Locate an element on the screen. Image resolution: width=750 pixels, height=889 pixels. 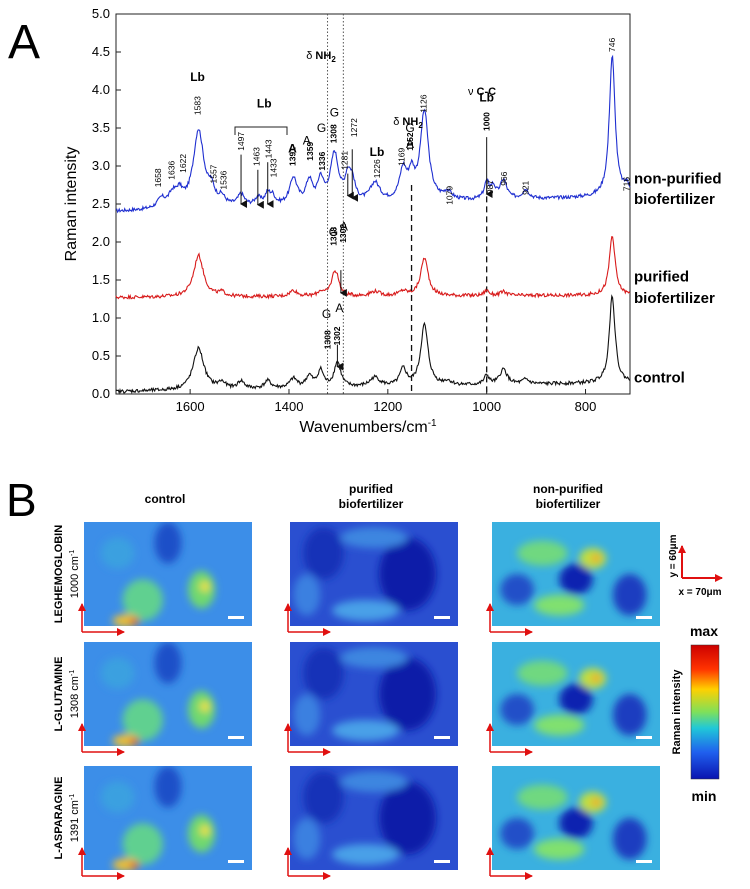
nu-cc-label: ν C-C is located at coordinates (482, 92).